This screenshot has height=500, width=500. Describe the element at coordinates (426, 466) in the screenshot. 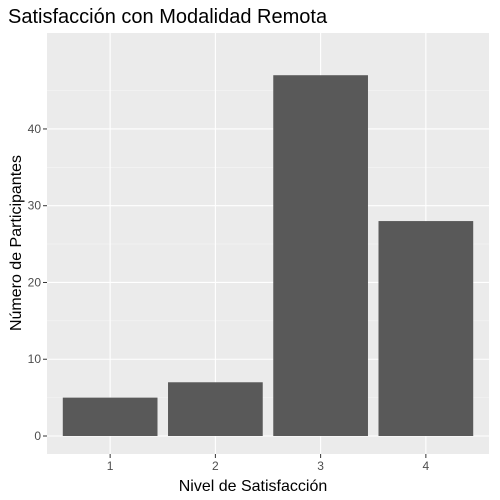

I see `x-tick-label: 4` at that location.